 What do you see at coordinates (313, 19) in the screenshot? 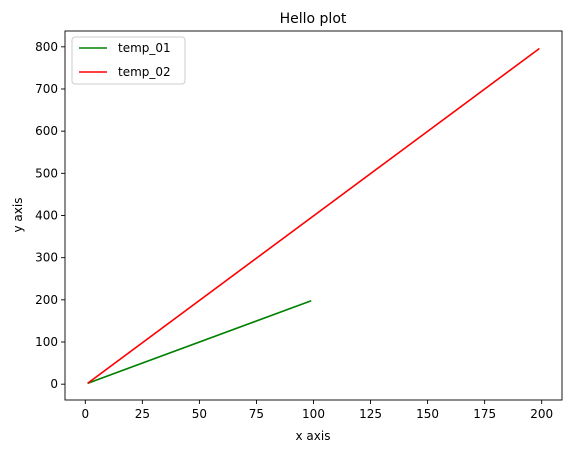
I see `chart-title: Hello plot` at bounding box center [313, 19].